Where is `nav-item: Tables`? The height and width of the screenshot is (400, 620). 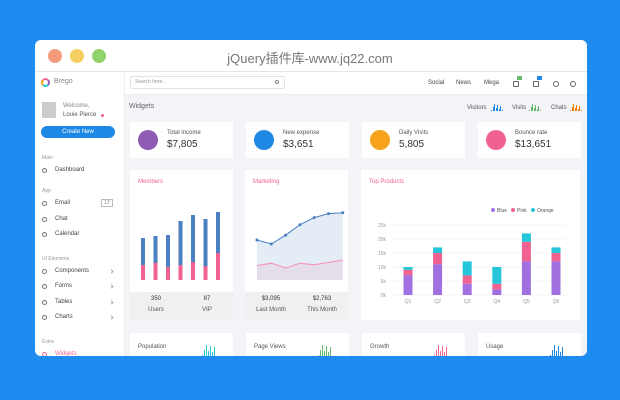
nav-item: Tables is located at coordinates (64, 301).